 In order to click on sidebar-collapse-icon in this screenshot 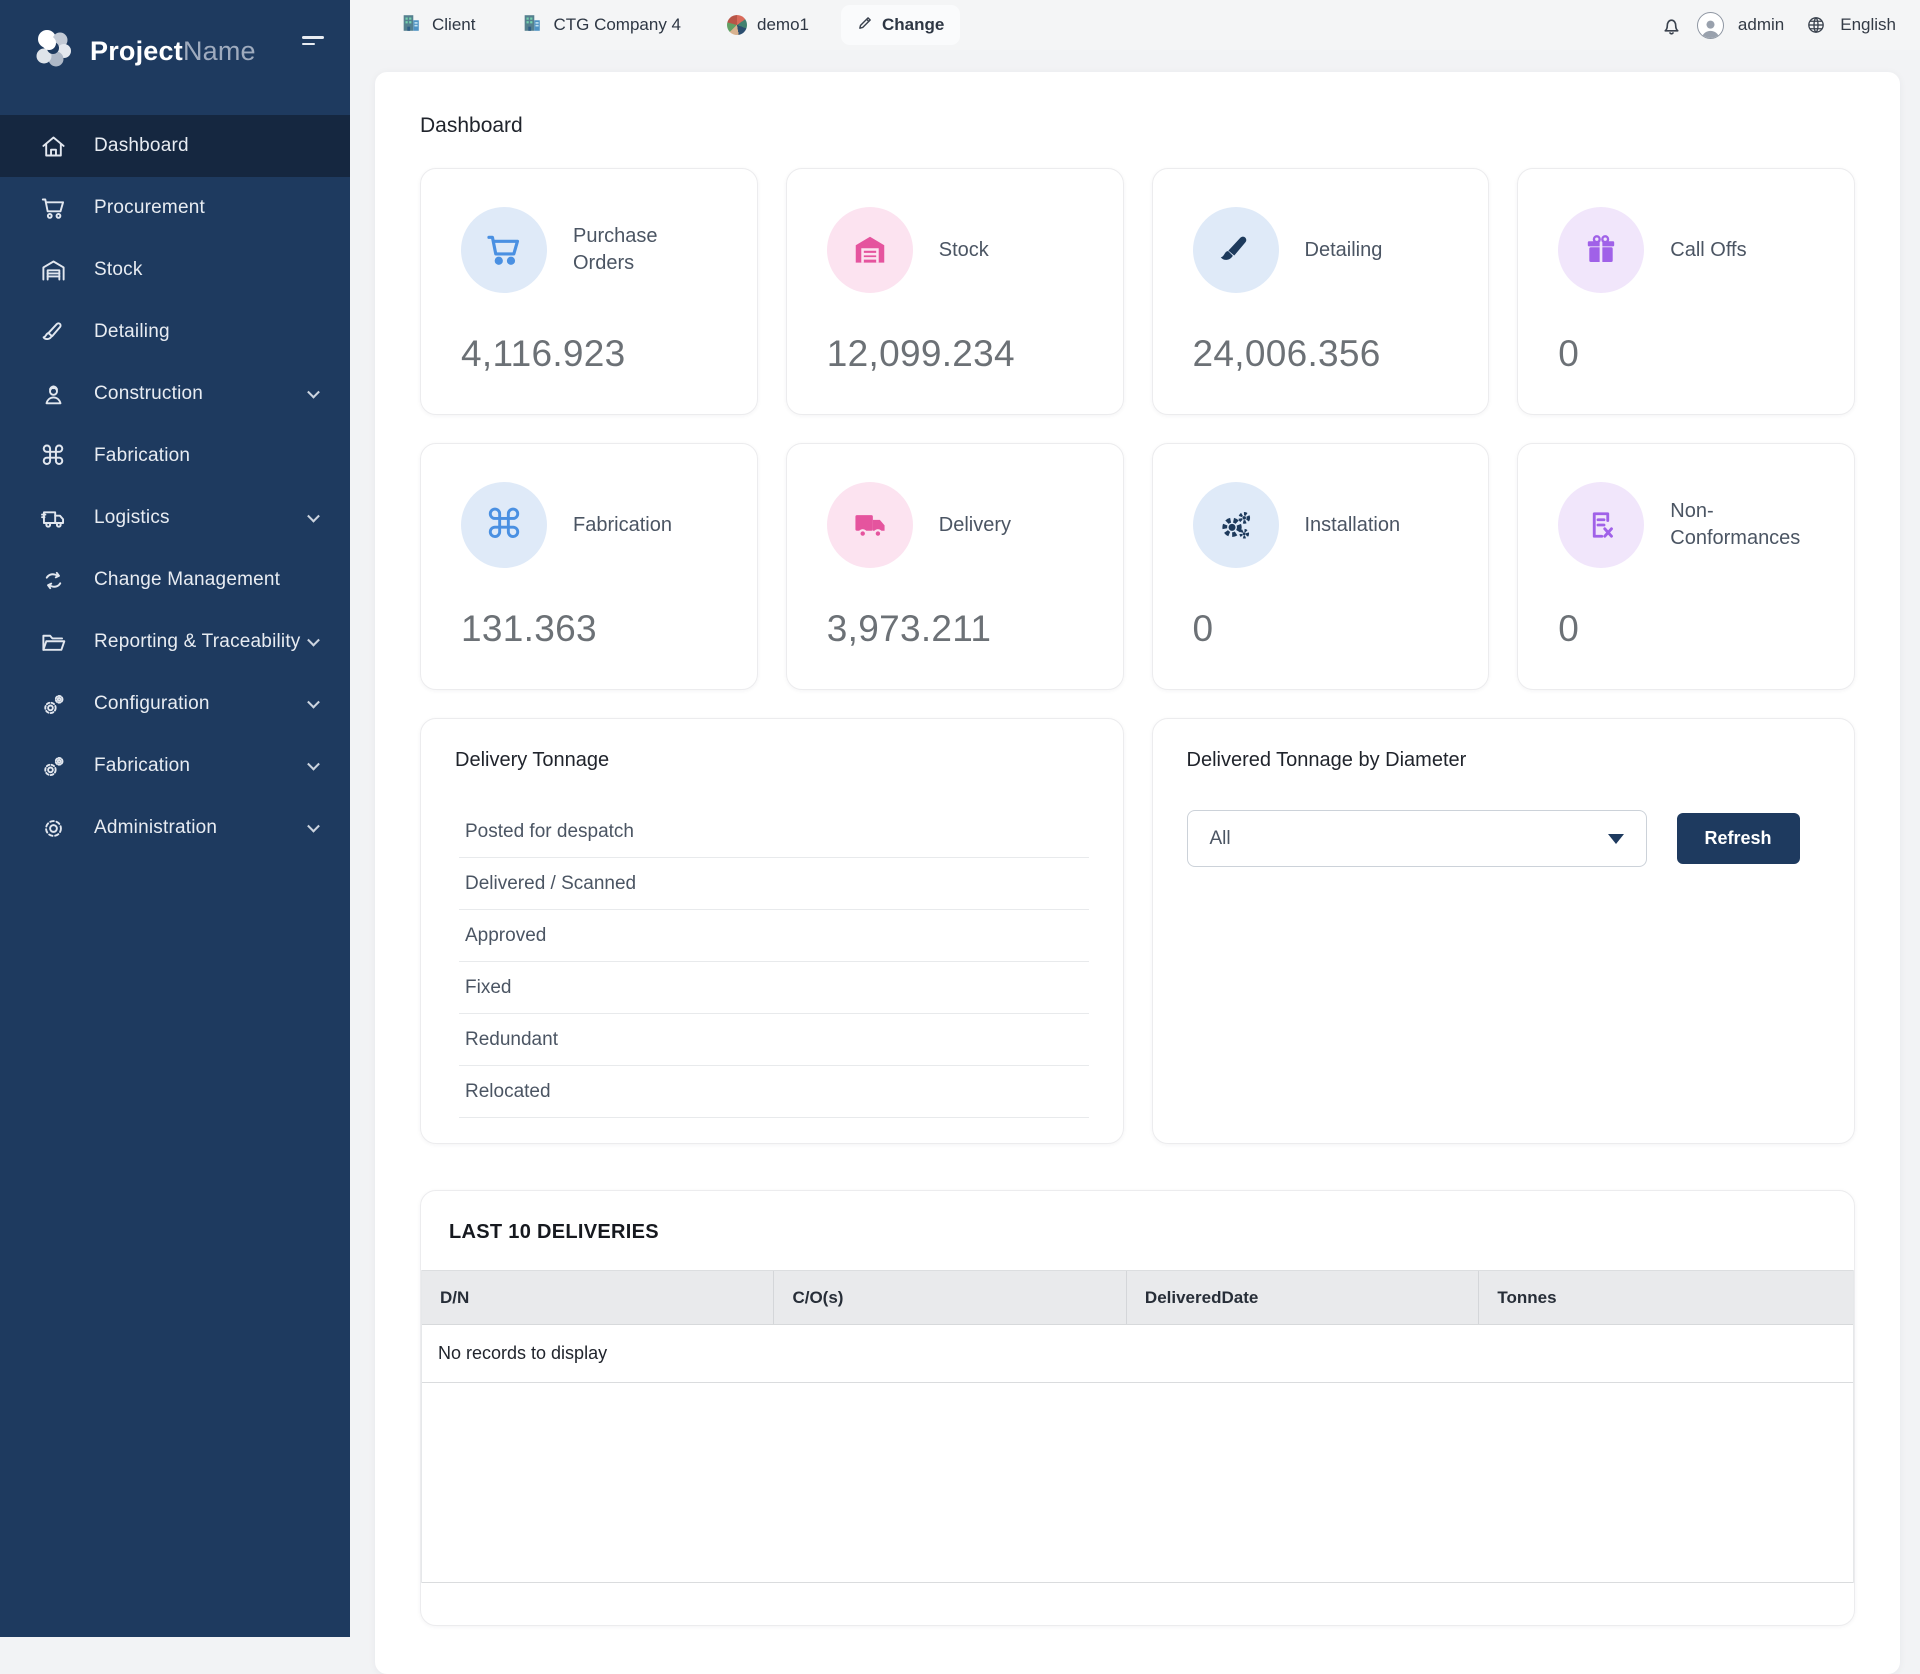, I will do `click(313, 42)`.